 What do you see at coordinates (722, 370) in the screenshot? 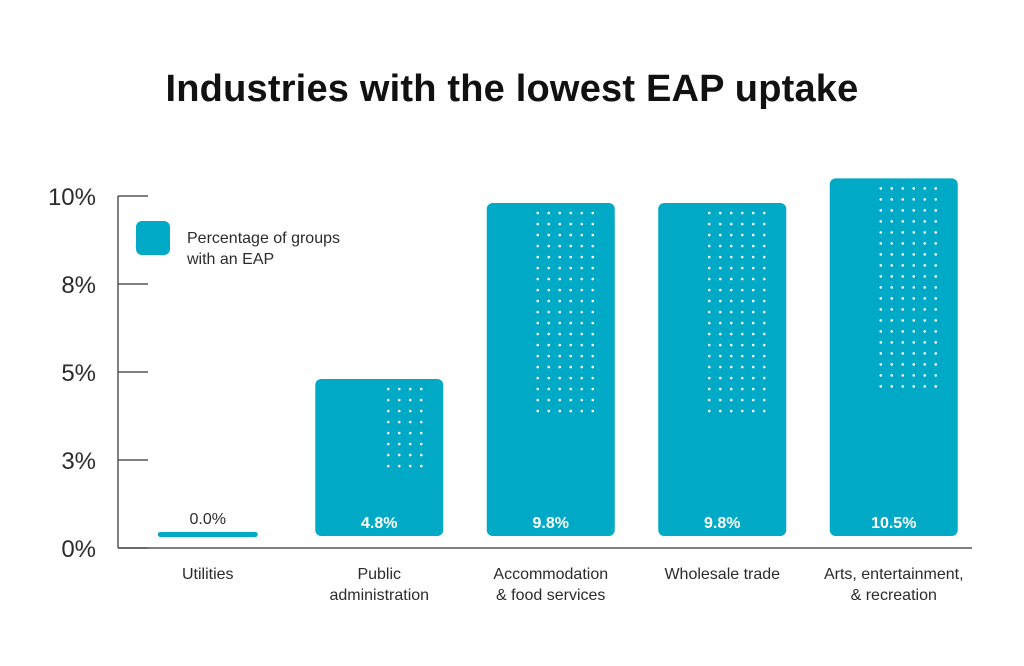
I see `bar` at bounding box center [722, 370].